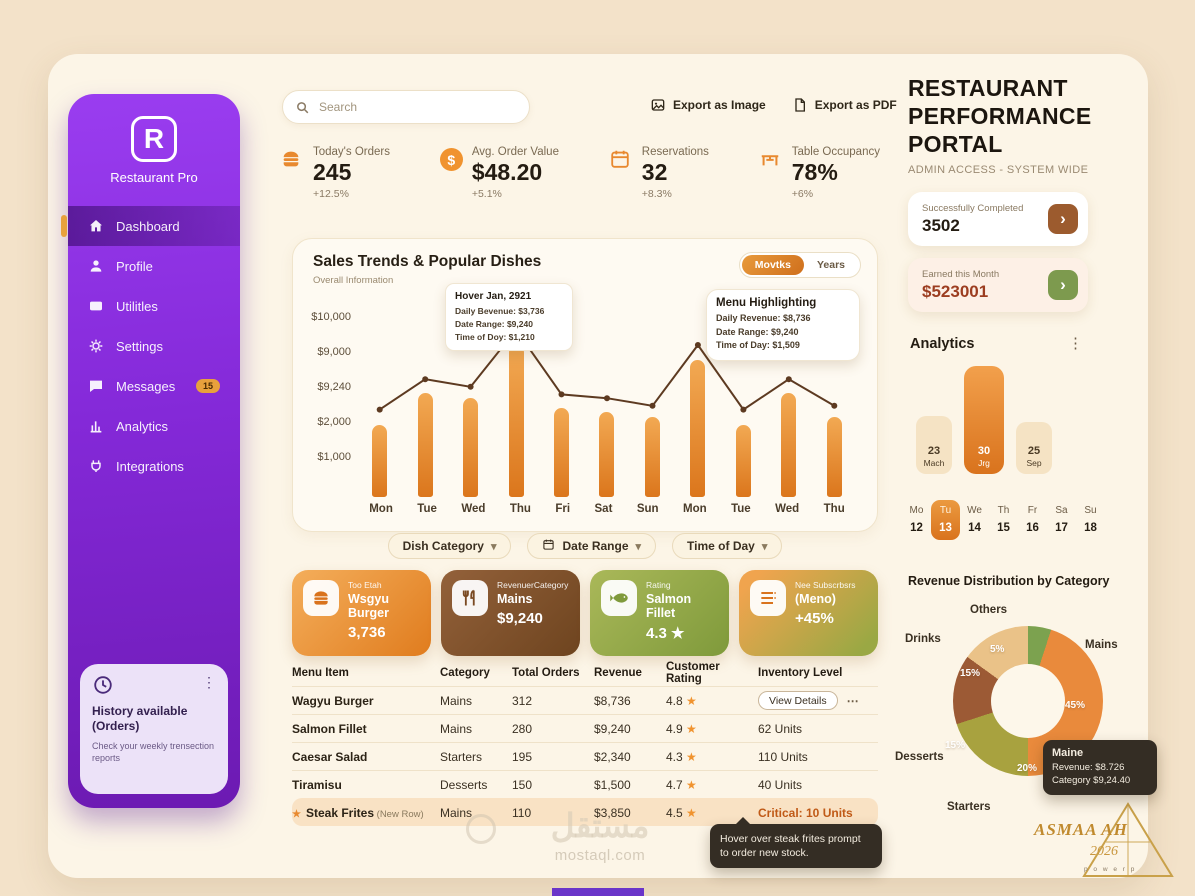  I want to click on app-logo: R, so click(154, 139).